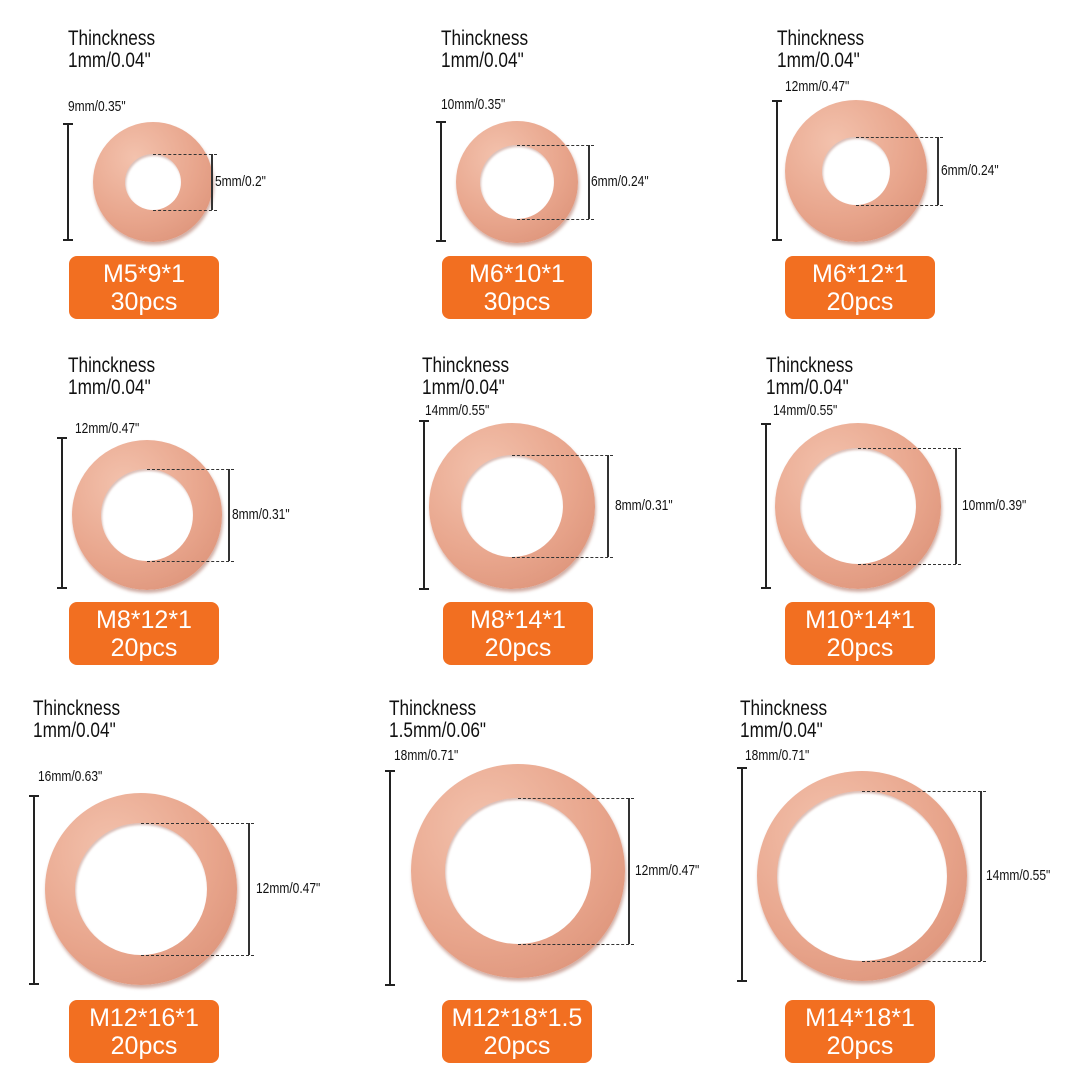 This screenshot has width=1080, height=1080. I want to click on size-badge: M14*18*1 20pcs, so click(860, 1031).